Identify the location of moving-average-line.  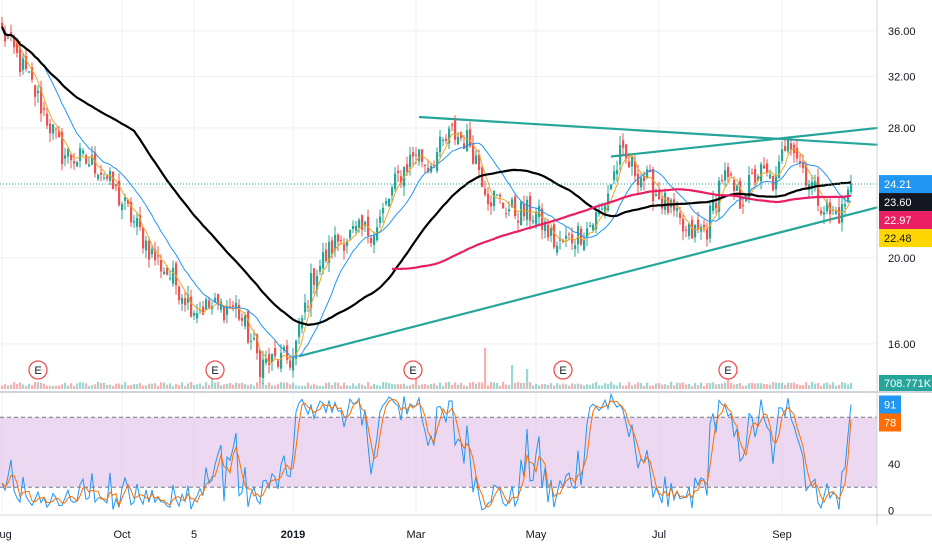
(622, 229).